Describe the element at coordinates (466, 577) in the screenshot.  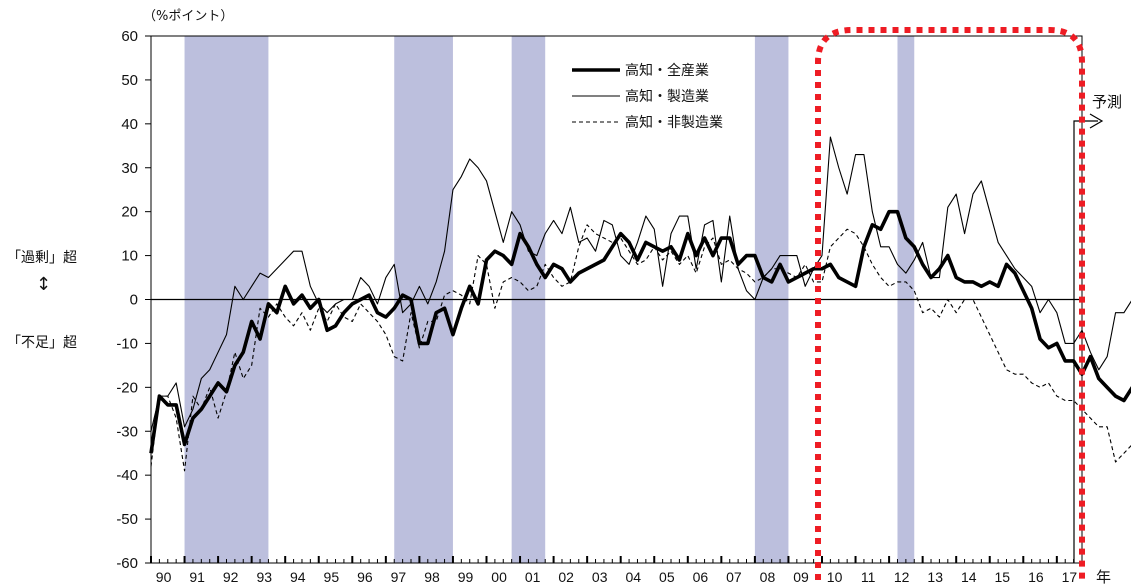
I see `x-tick-label: 99` at that location.